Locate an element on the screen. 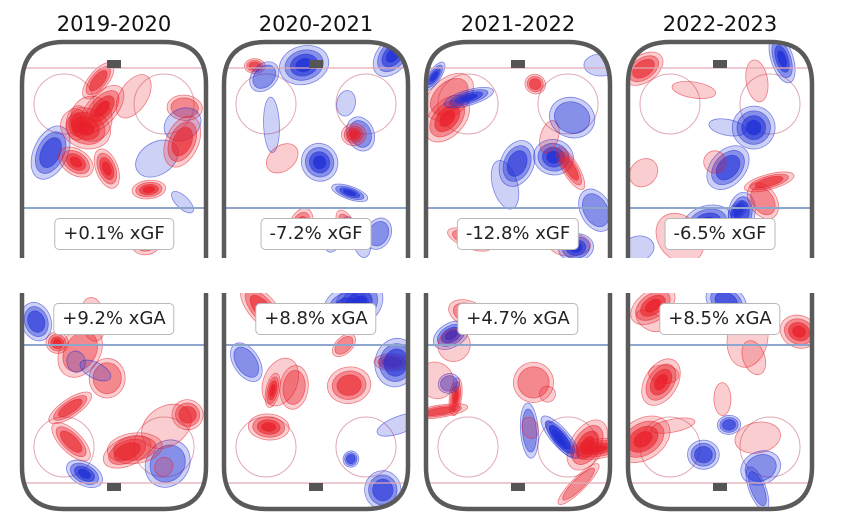 The width and height of the screenshot is (844, 530). rink-panel-defense-2019-2020 is located at coordinates (114, 392).